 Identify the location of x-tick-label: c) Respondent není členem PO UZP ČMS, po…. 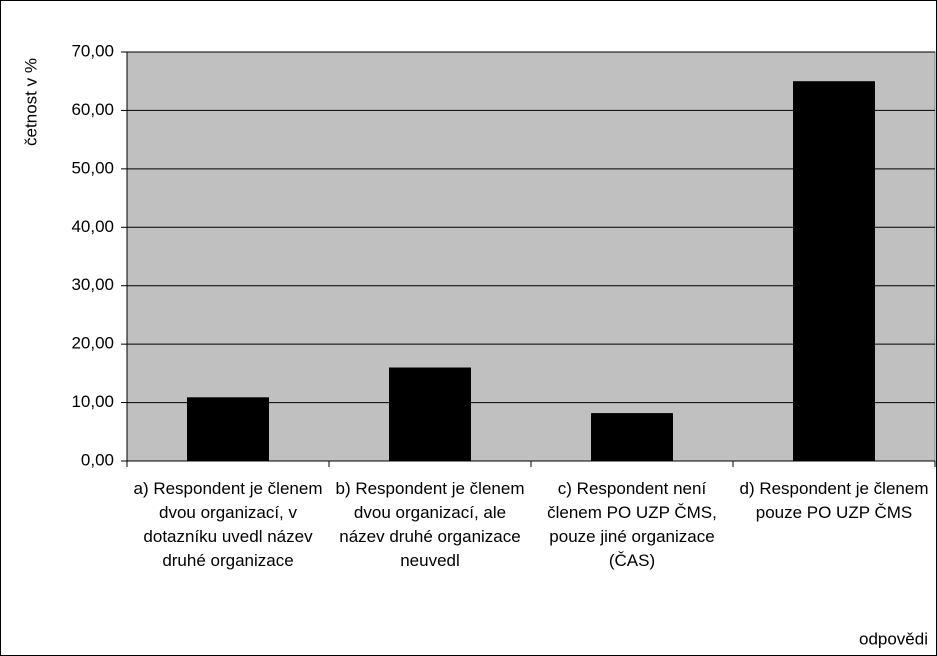
(632, 524).